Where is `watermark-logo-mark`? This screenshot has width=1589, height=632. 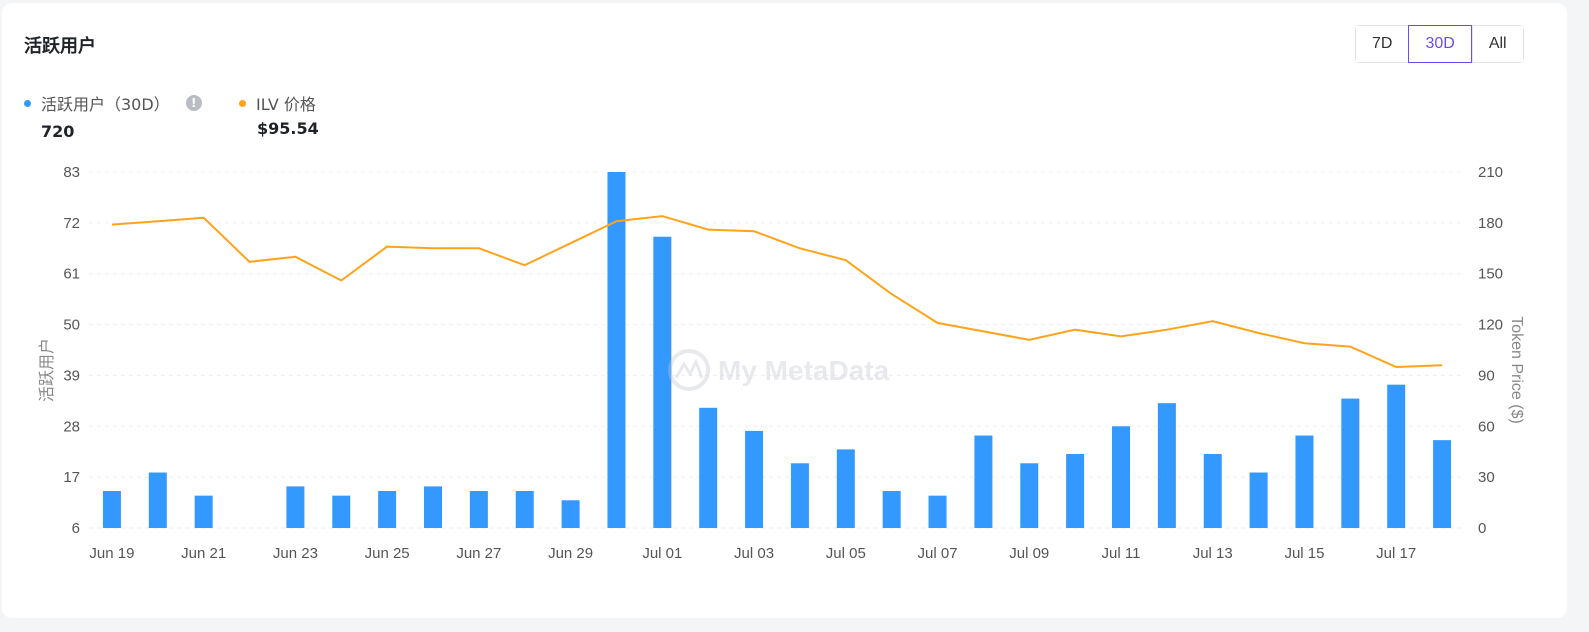
watermark-logo-mark is located at coordinates (689, 368).